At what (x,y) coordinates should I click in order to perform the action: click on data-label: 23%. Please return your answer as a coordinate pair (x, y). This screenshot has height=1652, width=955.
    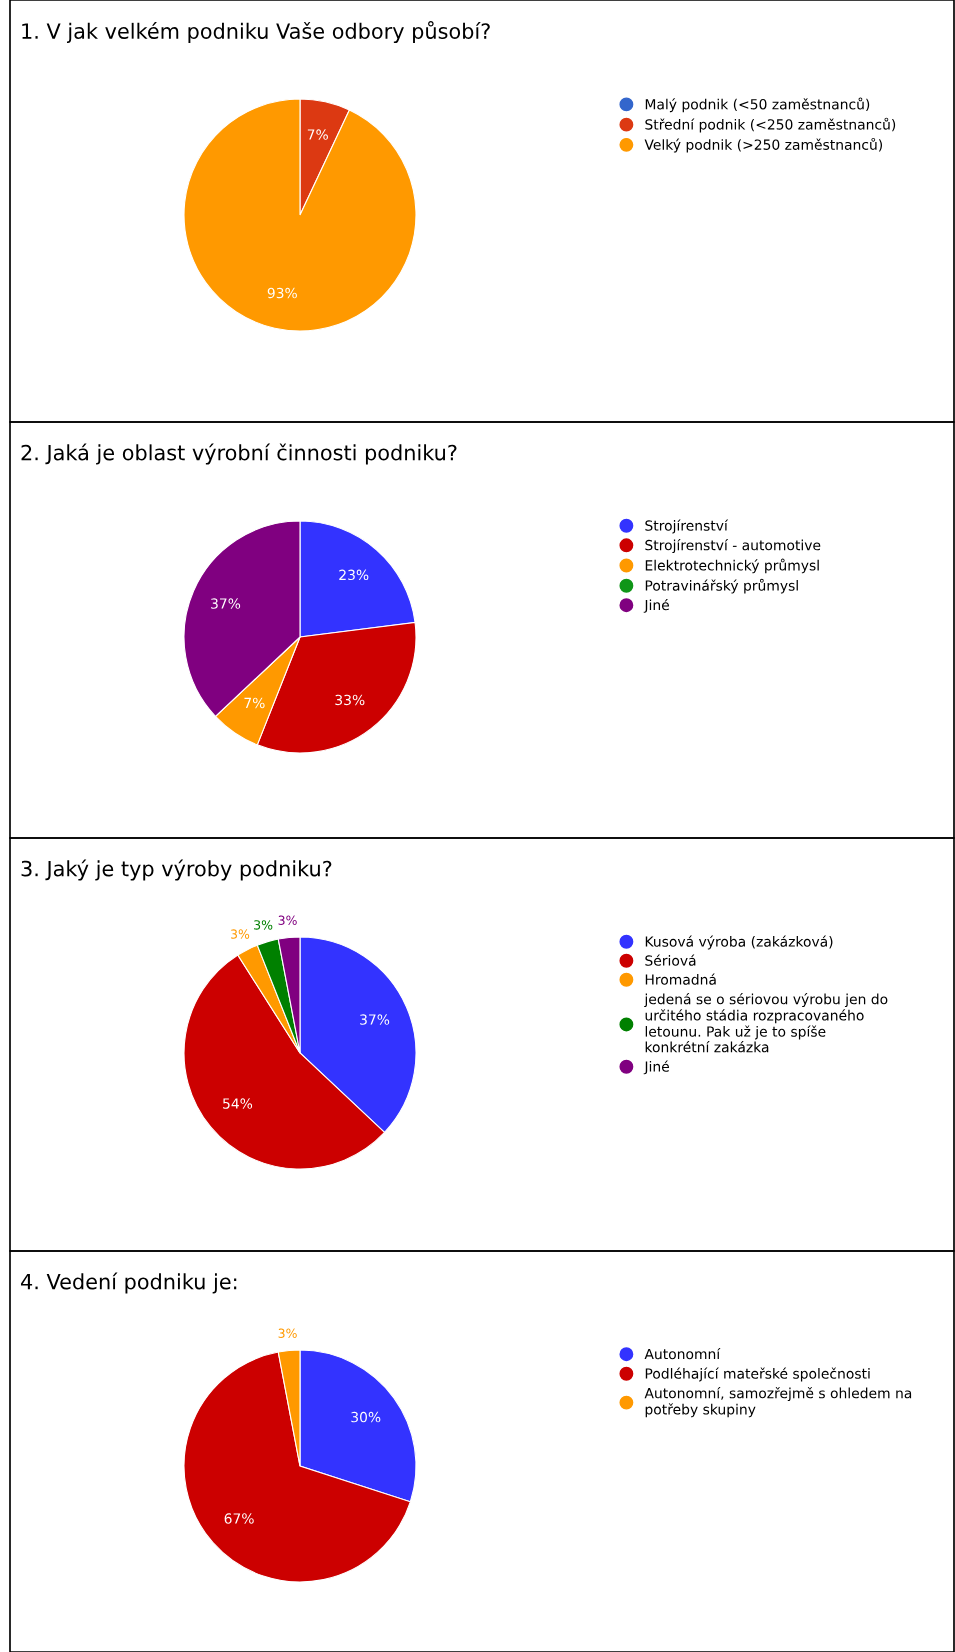
    Looking at the image, I should click on (354, 575).